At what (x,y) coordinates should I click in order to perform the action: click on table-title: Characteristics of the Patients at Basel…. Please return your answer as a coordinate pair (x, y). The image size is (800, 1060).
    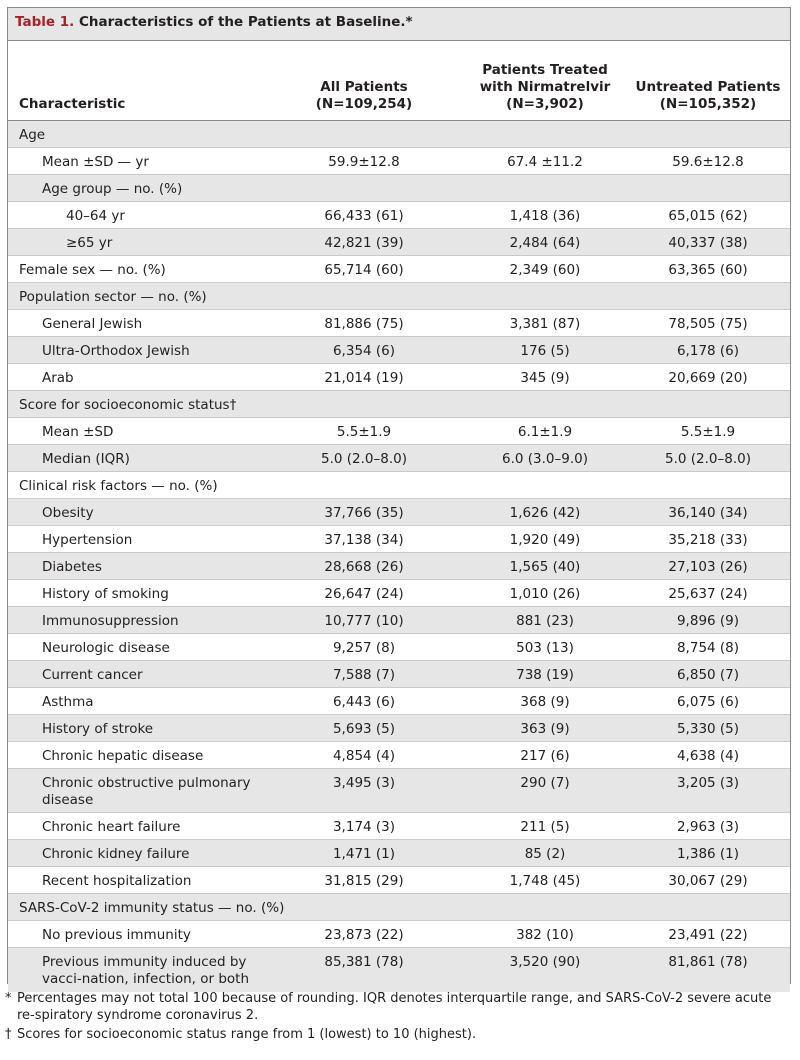
    Looking at the image, I should click on (245, 22).